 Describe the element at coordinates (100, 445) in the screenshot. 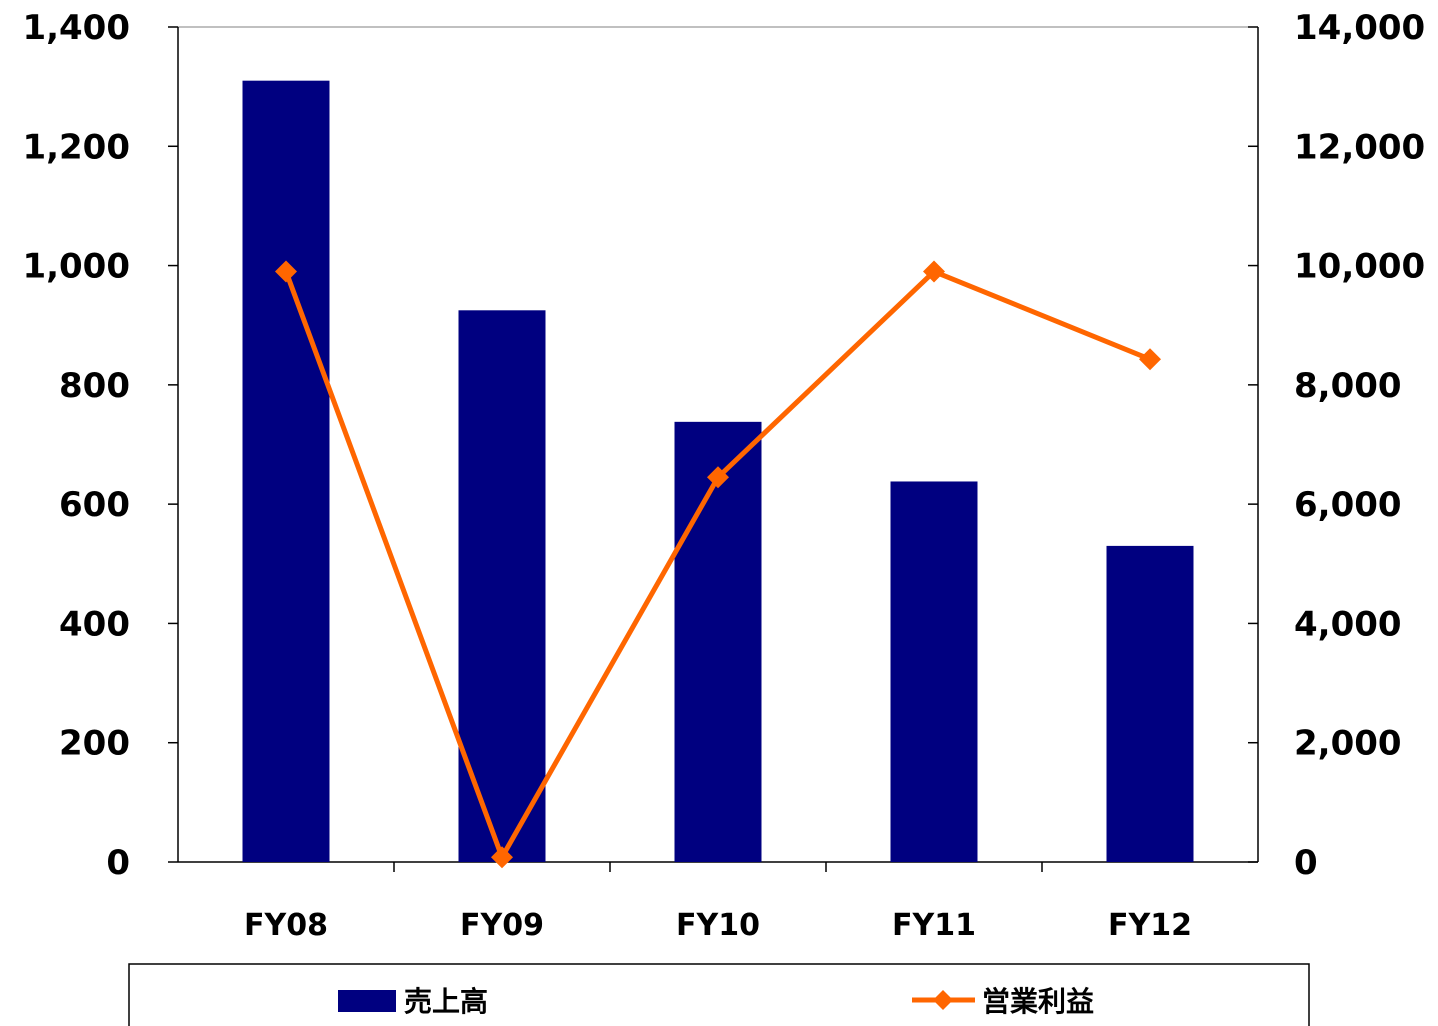

I see `left-axis-ticks: 0 200 400 600 800 1,000 1,200 1,400` at that location.